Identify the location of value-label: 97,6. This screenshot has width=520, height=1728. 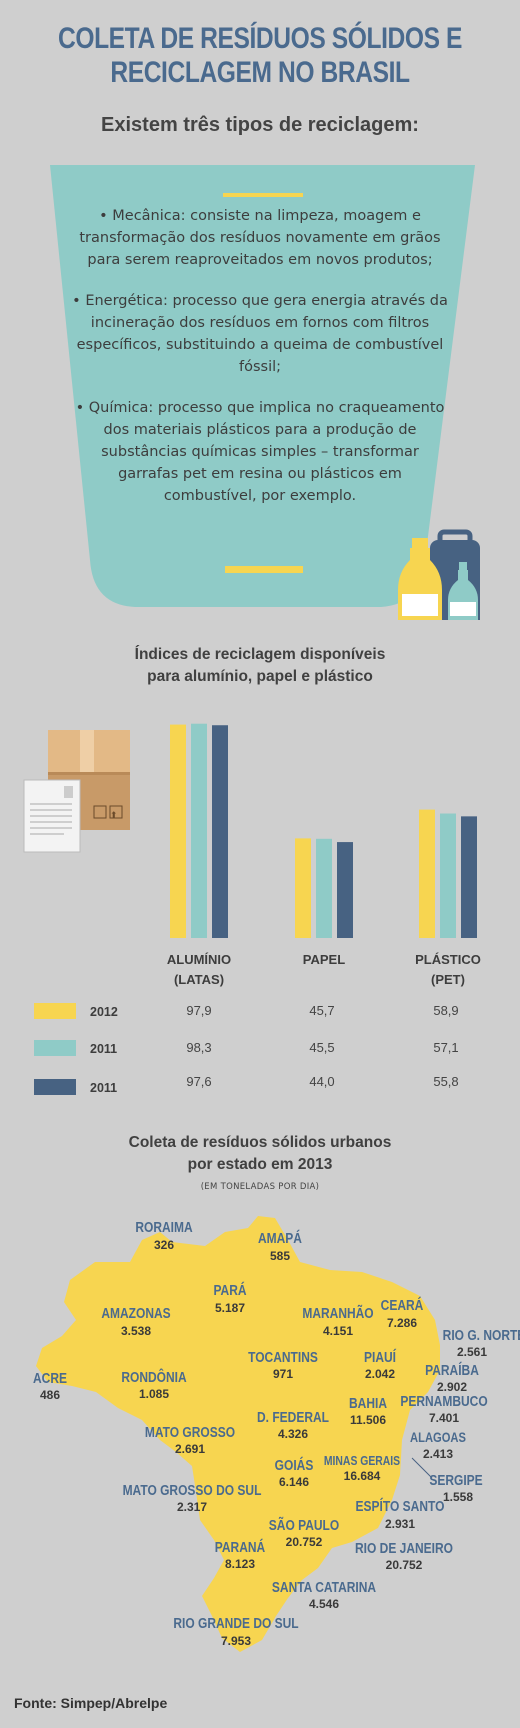
(198, 1081).